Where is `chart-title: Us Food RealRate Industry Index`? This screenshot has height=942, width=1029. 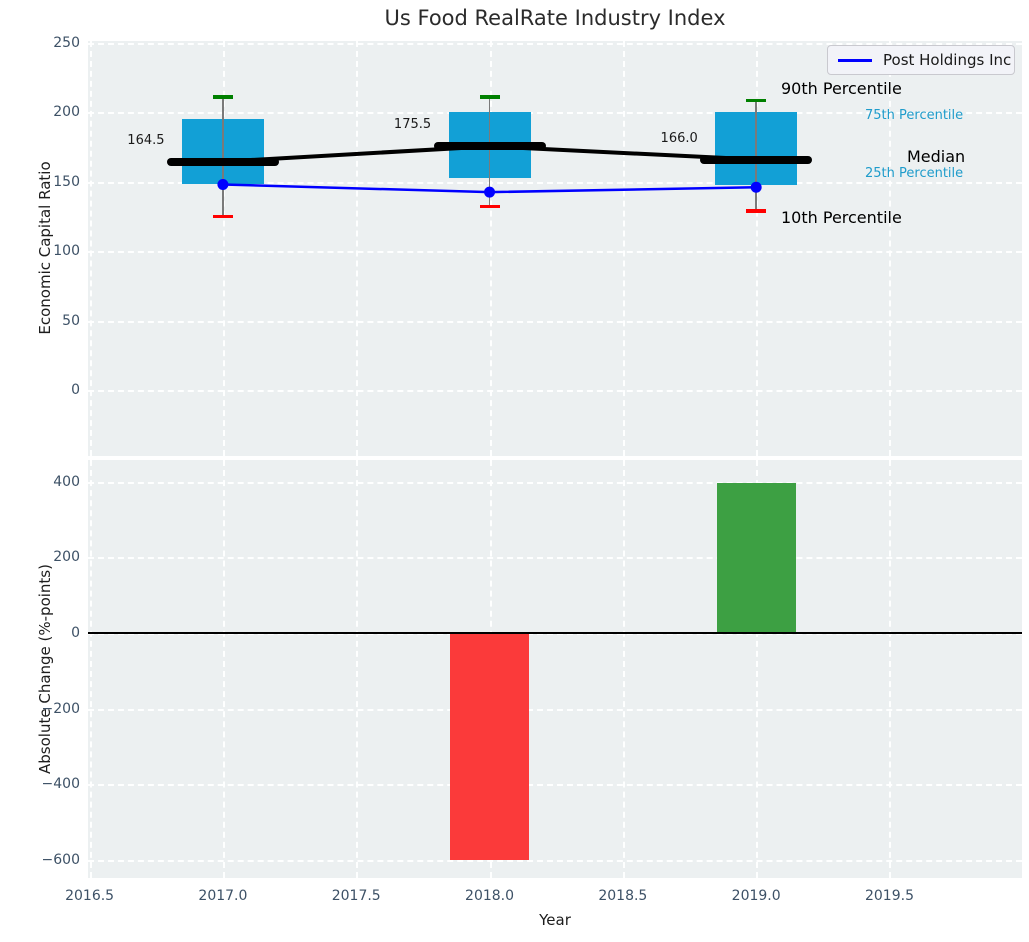 chart-title: Us Food RealRate Industry Index is located at coordinates (555, 18).